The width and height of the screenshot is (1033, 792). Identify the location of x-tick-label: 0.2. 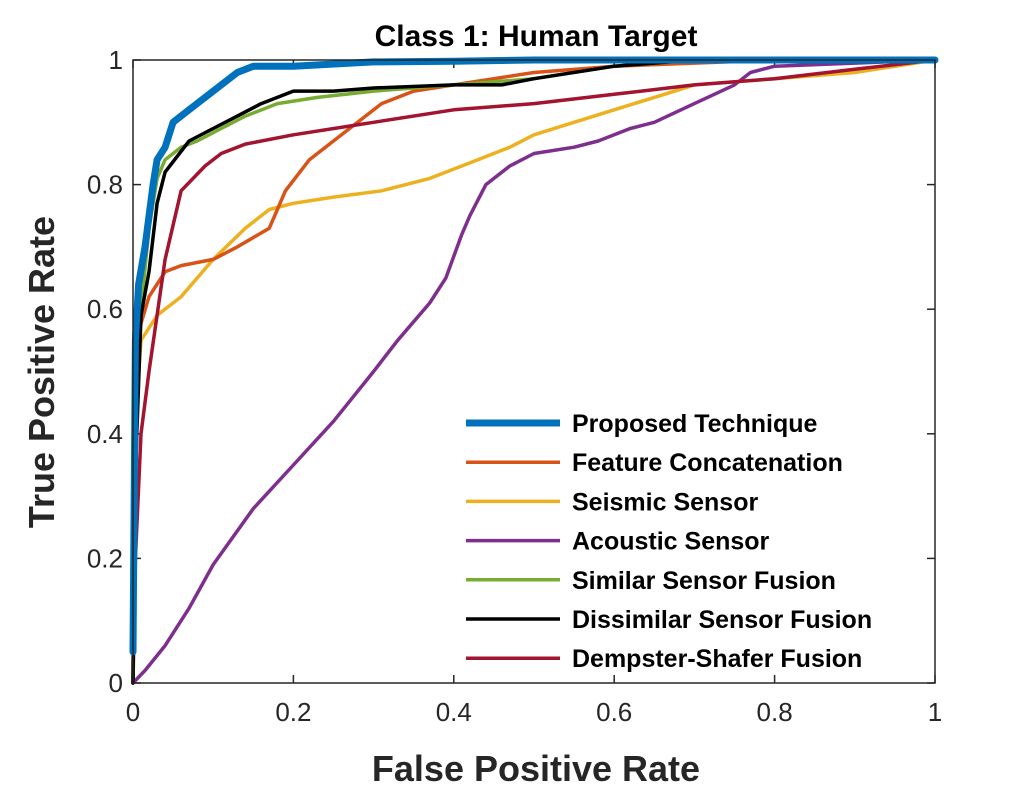
(293, 712).